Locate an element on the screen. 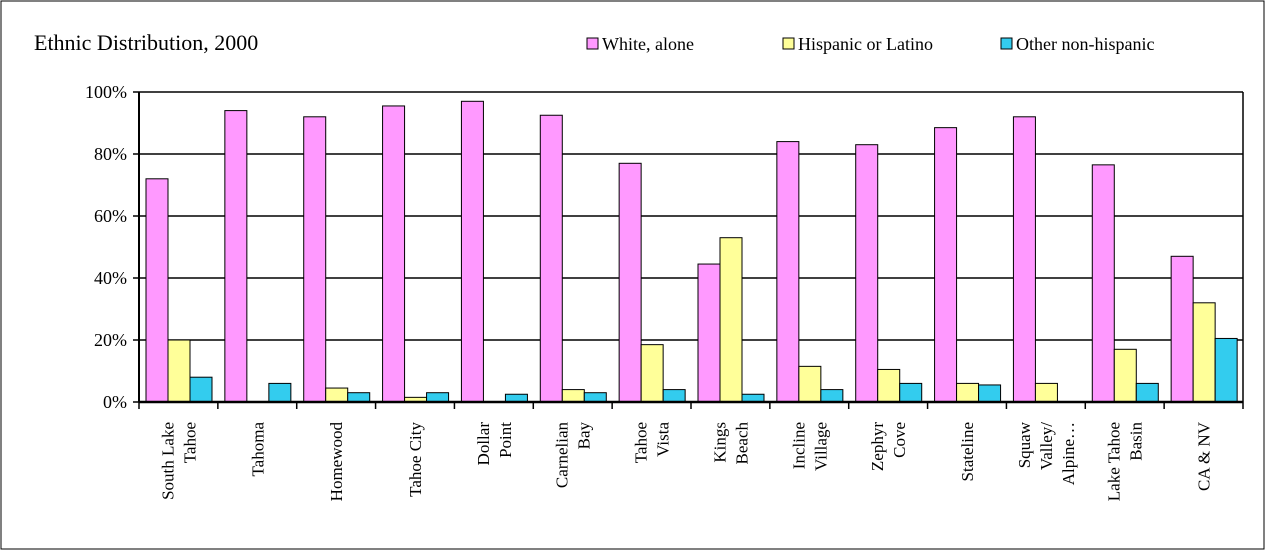 Image resolution: width=1265 pixels, height=550 pixels. x-tick-label-line: Zephyr is located at coordinates (877, 446).